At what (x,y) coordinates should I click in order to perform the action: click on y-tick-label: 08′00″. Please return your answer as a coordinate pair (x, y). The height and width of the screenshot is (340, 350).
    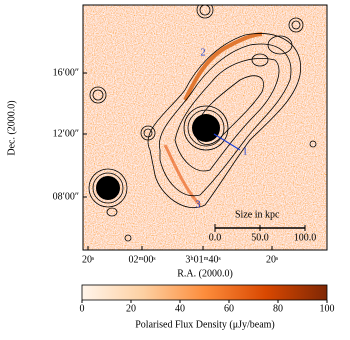
    Looking at the image, I should click on (66, 196).